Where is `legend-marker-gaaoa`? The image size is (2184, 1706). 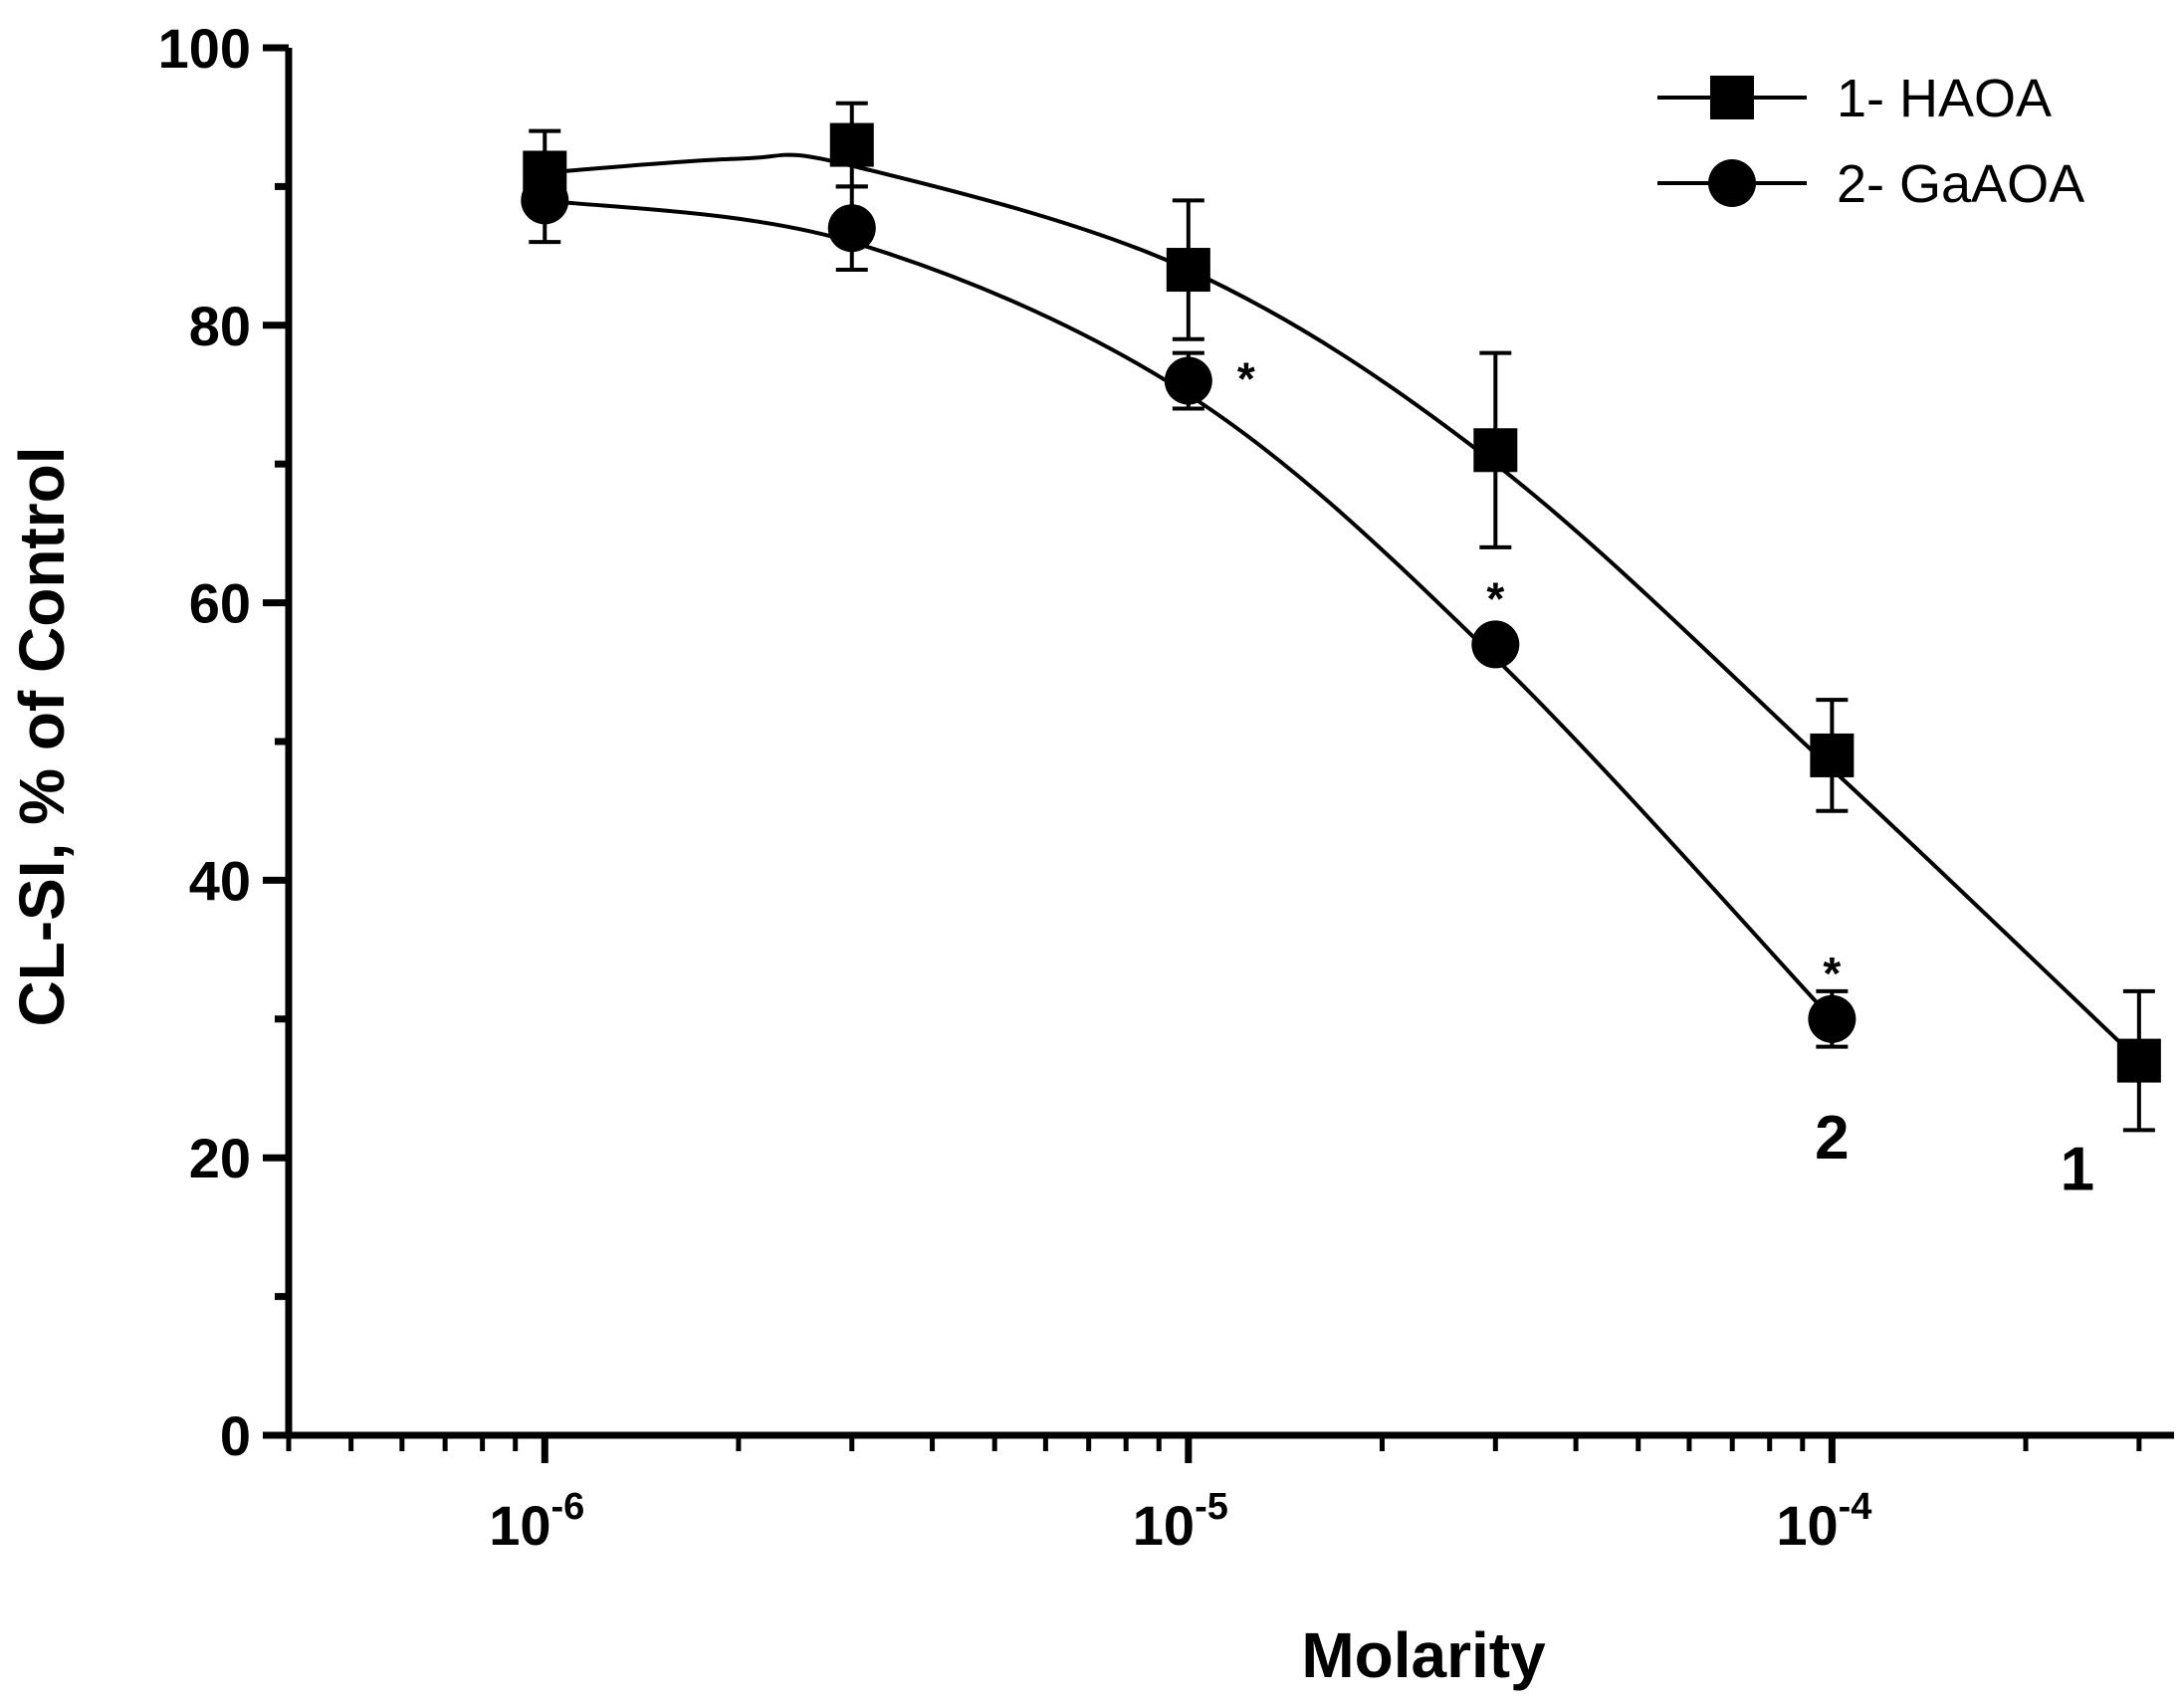 legend-marker-gaaoa is located at coordinates (1732, 183).